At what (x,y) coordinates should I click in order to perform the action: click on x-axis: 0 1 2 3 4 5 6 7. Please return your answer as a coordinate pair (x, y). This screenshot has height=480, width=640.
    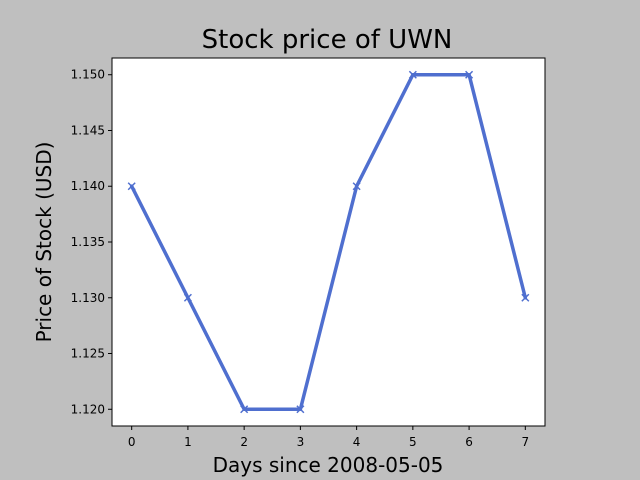
    Looking at the image, I should click on (328, 437).